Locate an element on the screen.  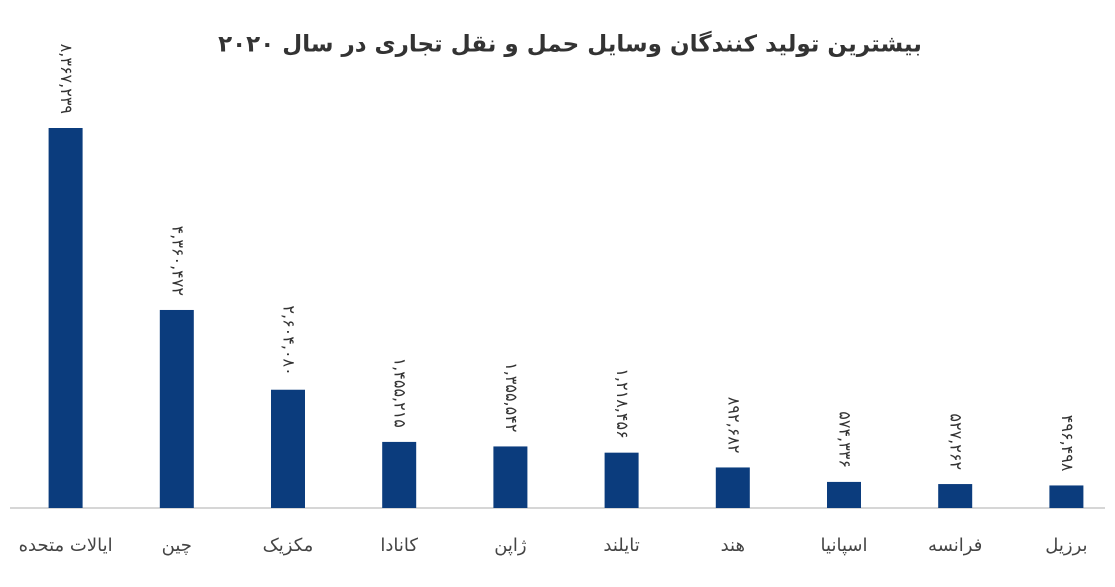
x-tick-label-box: تایلند is located at coordinates (621, 545).